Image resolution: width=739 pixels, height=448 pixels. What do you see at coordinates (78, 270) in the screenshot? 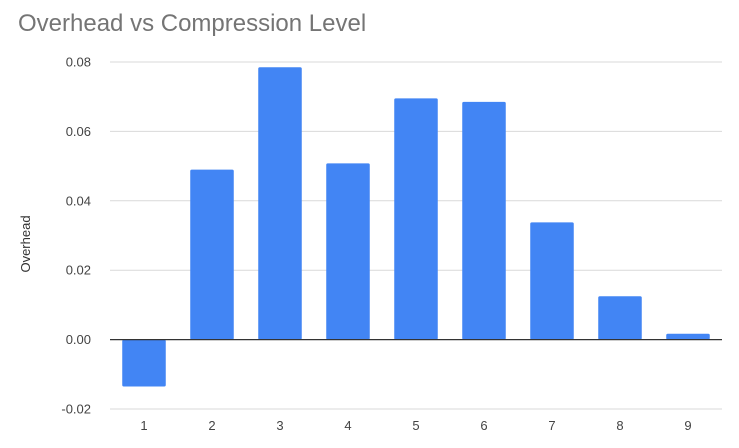
I see `y-tick-label: 0.02` at bounding box center [78, 270].